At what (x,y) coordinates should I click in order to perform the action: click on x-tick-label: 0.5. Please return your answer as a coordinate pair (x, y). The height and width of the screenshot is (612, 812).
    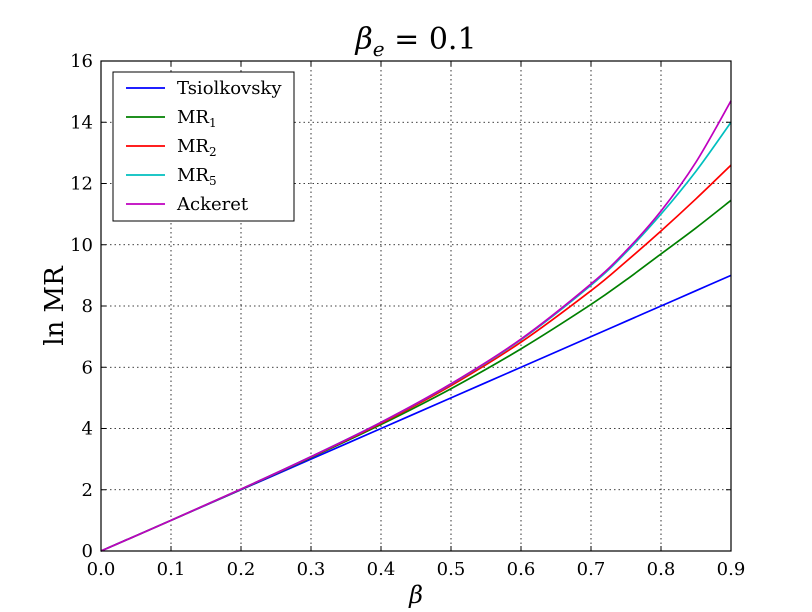
    Looking at the image, I should click on (451, 569).